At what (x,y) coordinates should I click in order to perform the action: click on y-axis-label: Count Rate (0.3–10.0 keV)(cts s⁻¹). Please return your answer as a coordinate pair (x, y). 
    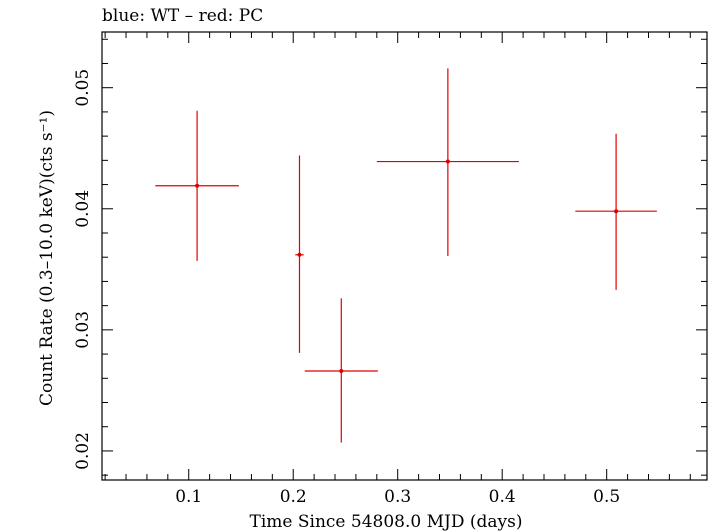
    Looking at the image, I should click on (47, 258).